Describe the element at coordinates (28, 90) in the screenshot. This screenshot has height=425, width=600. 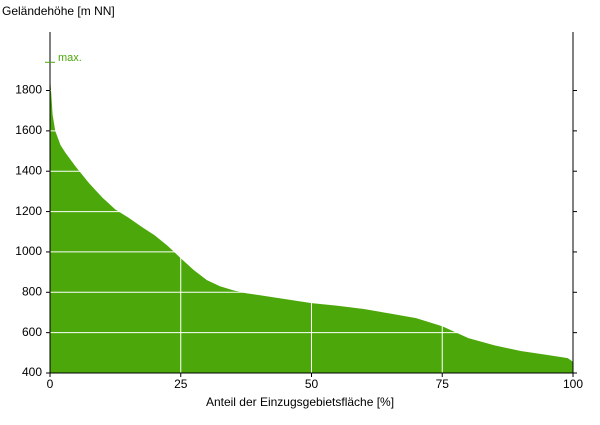
I see `y-tick-label: 1800` at that location.